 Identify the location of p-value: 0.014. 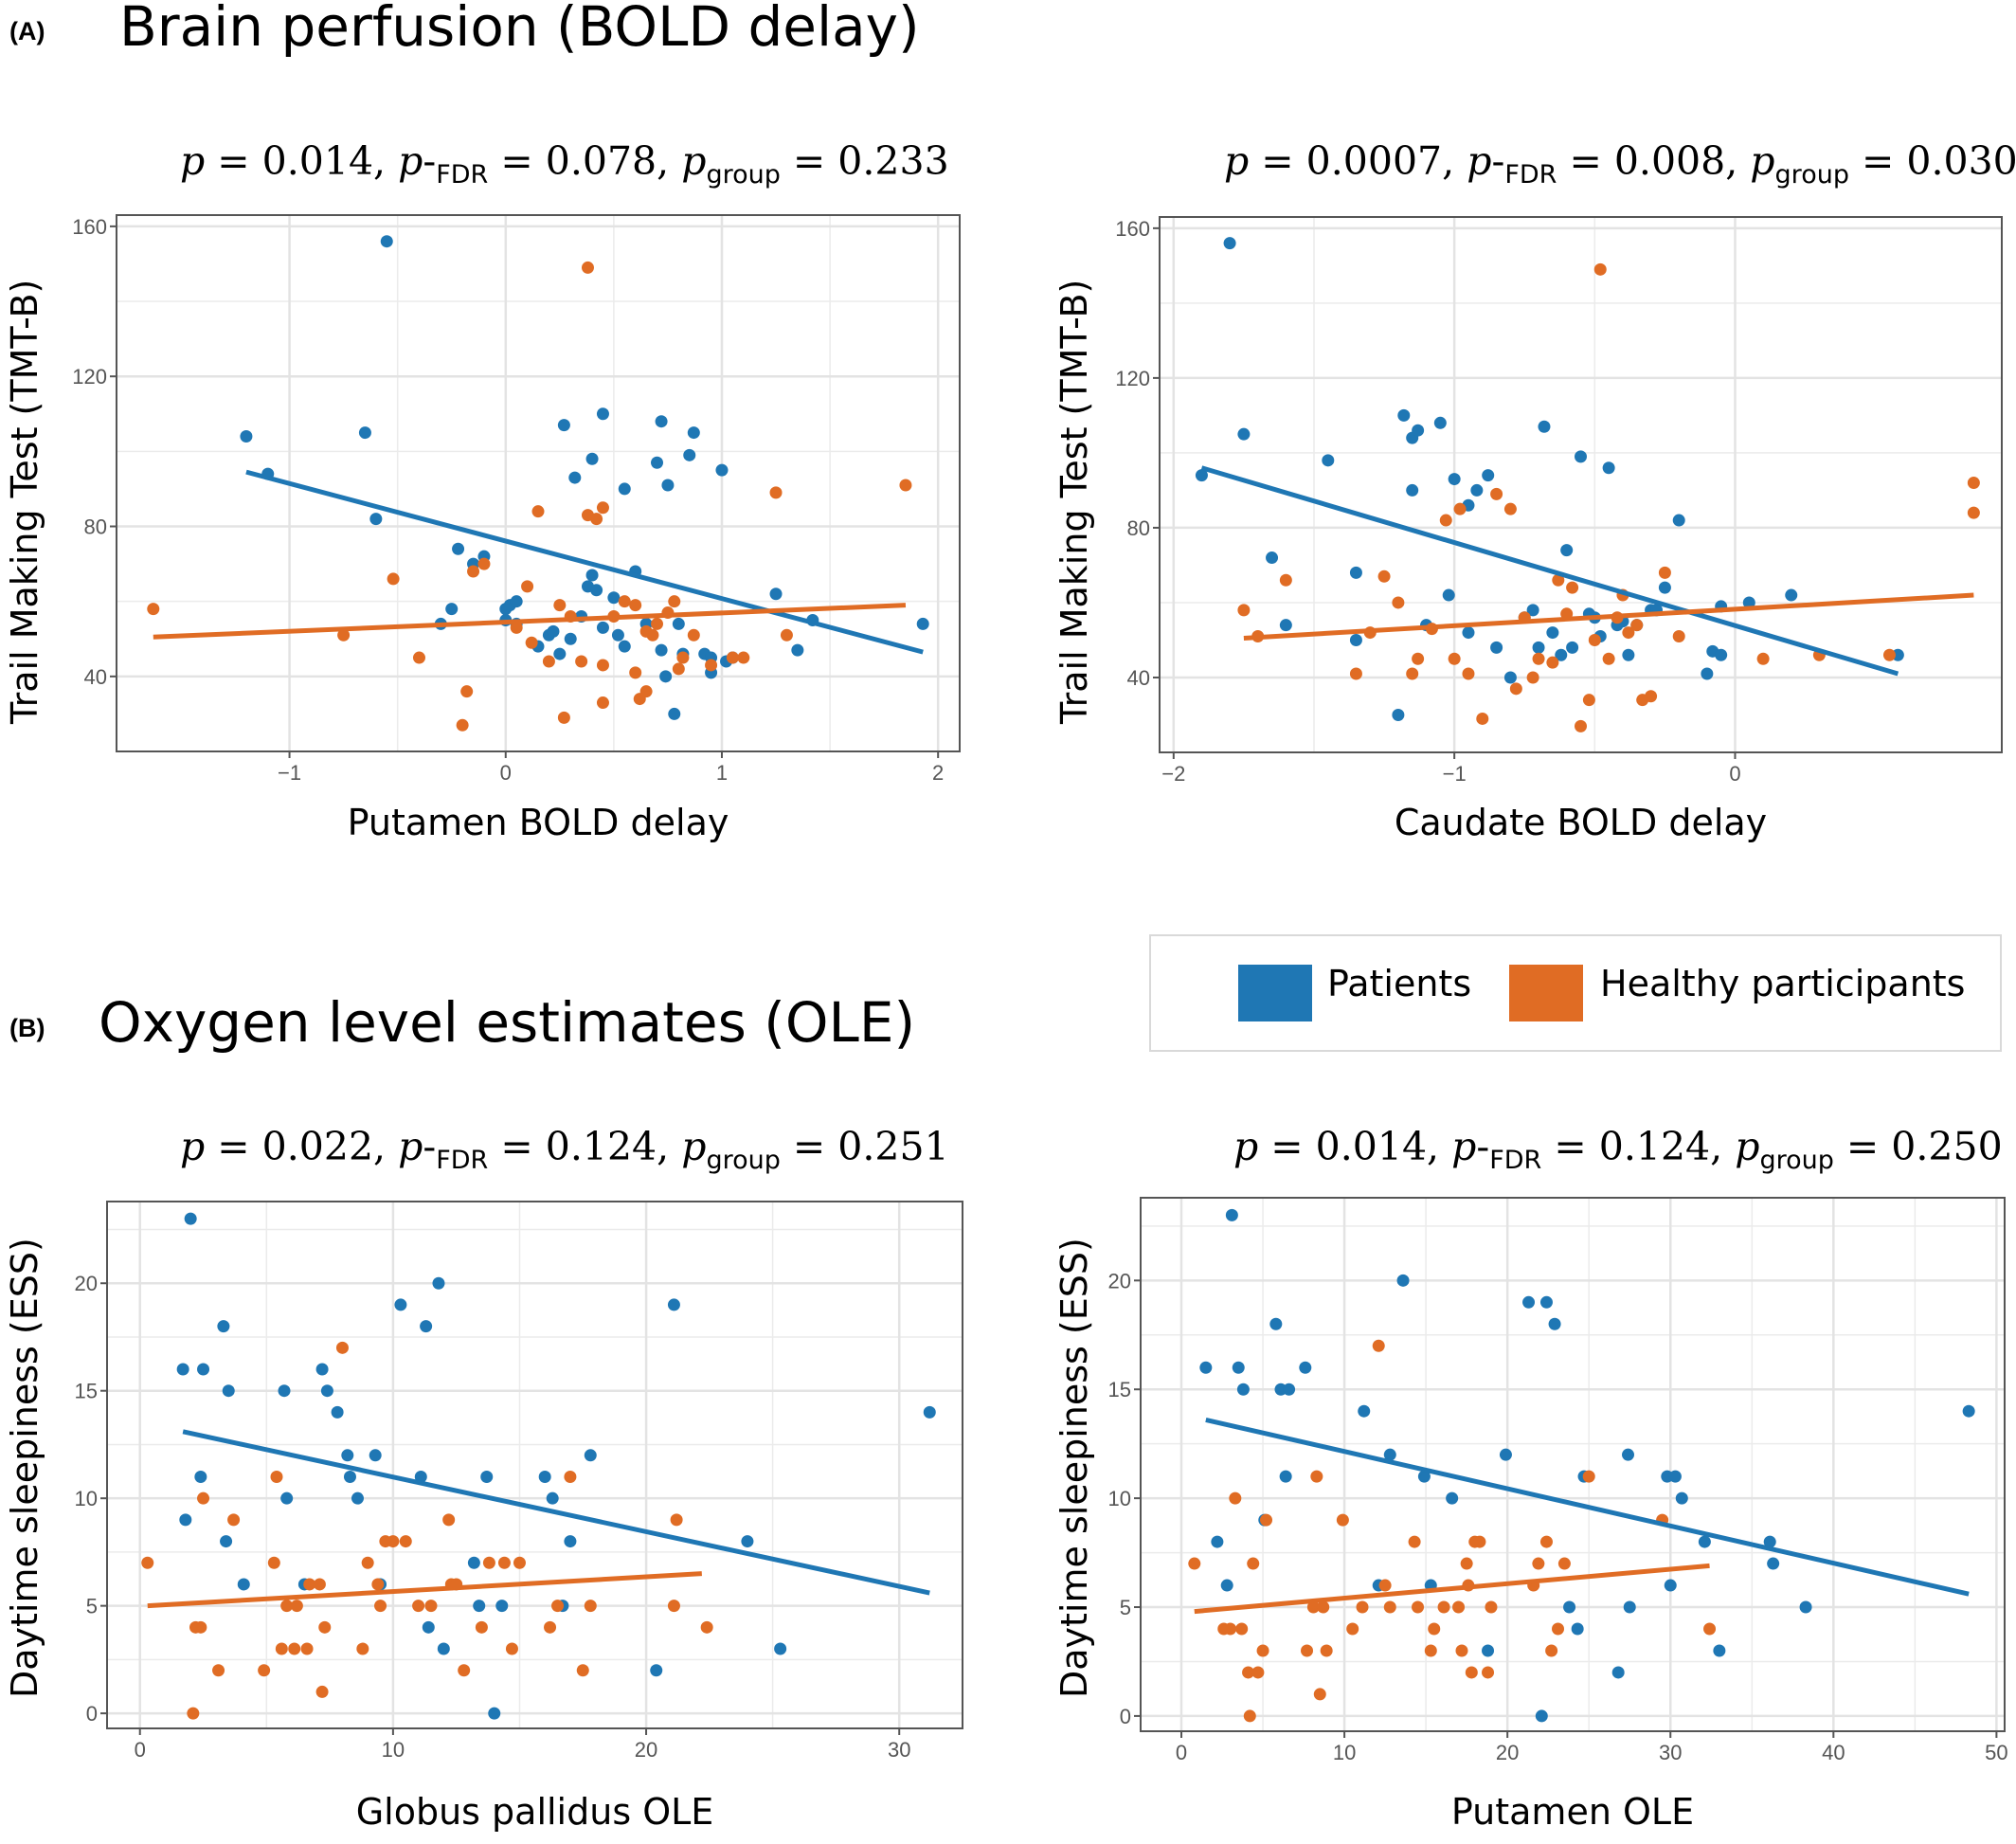
(1371, 1146).